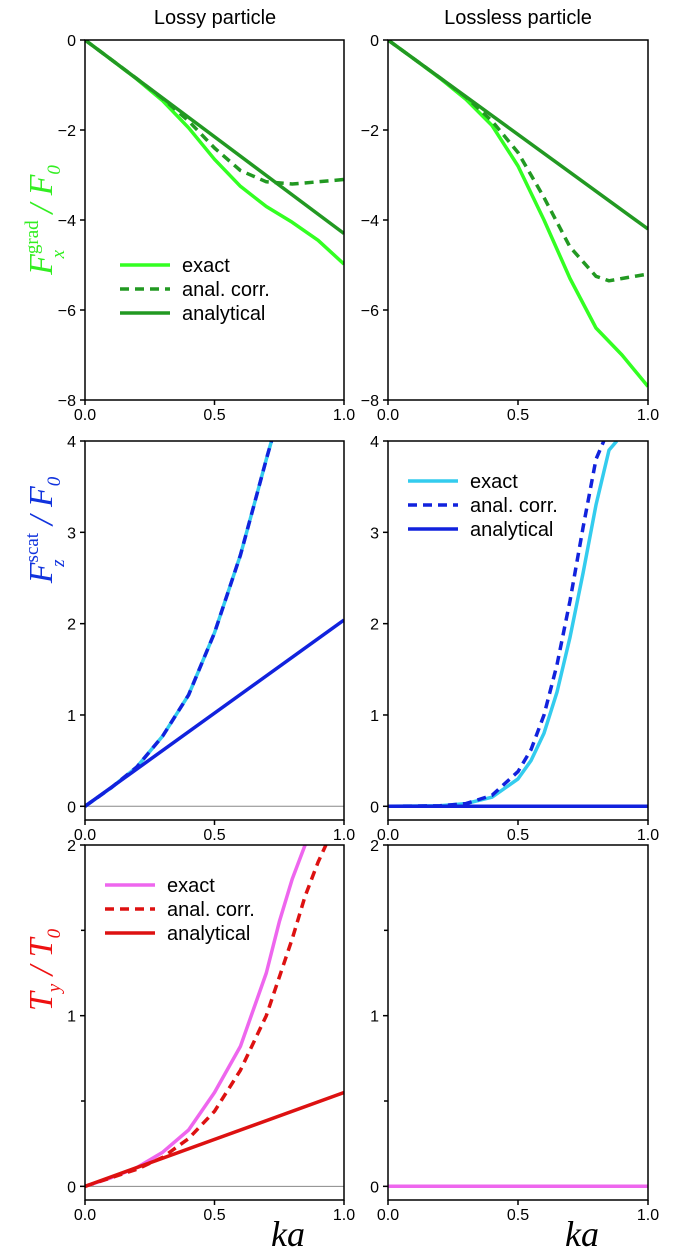 The height and width of the screenshot is (1251, 683). What do you see at coordinates (215, 18) in the screenshot?
I see `column-title-lossy: Lossy particle` at bounding box center [215, 18].